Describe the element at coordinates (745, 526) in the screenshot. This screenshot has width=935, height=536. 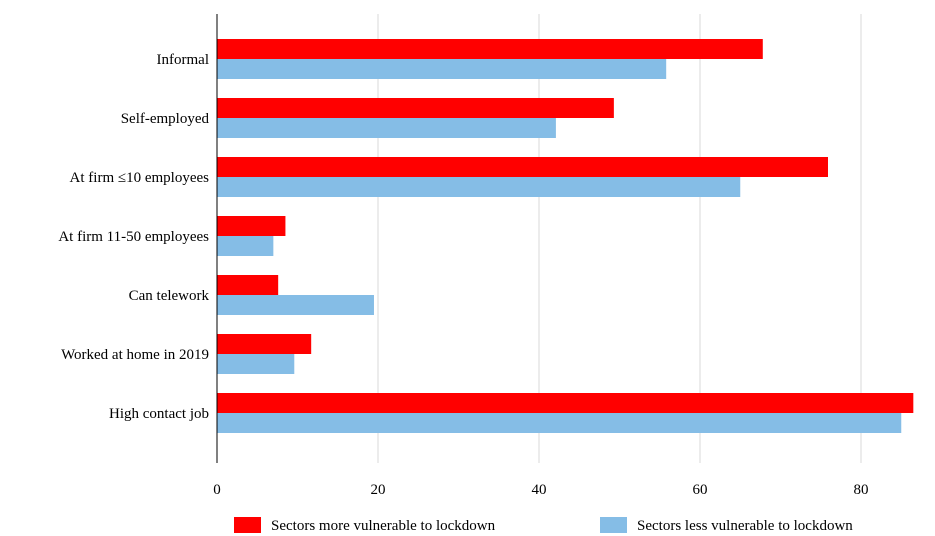
I see `legend-label-less: Sectors less vulnerable to lockdown` at that location.